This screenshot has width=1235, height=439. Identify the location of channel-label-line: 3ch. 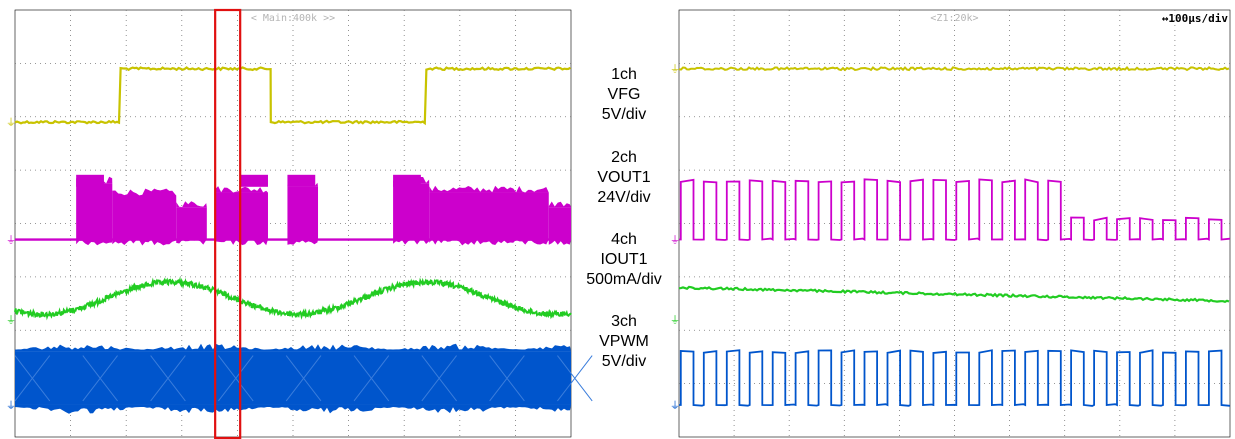
(624, 321).